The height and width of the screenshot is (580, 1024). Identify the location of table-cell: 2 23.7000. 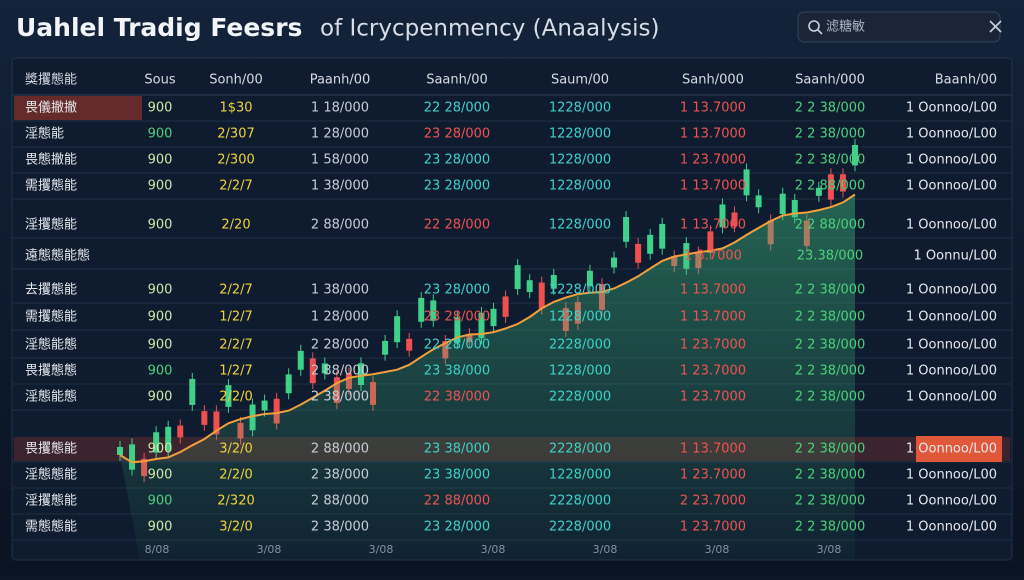
(713, 501).